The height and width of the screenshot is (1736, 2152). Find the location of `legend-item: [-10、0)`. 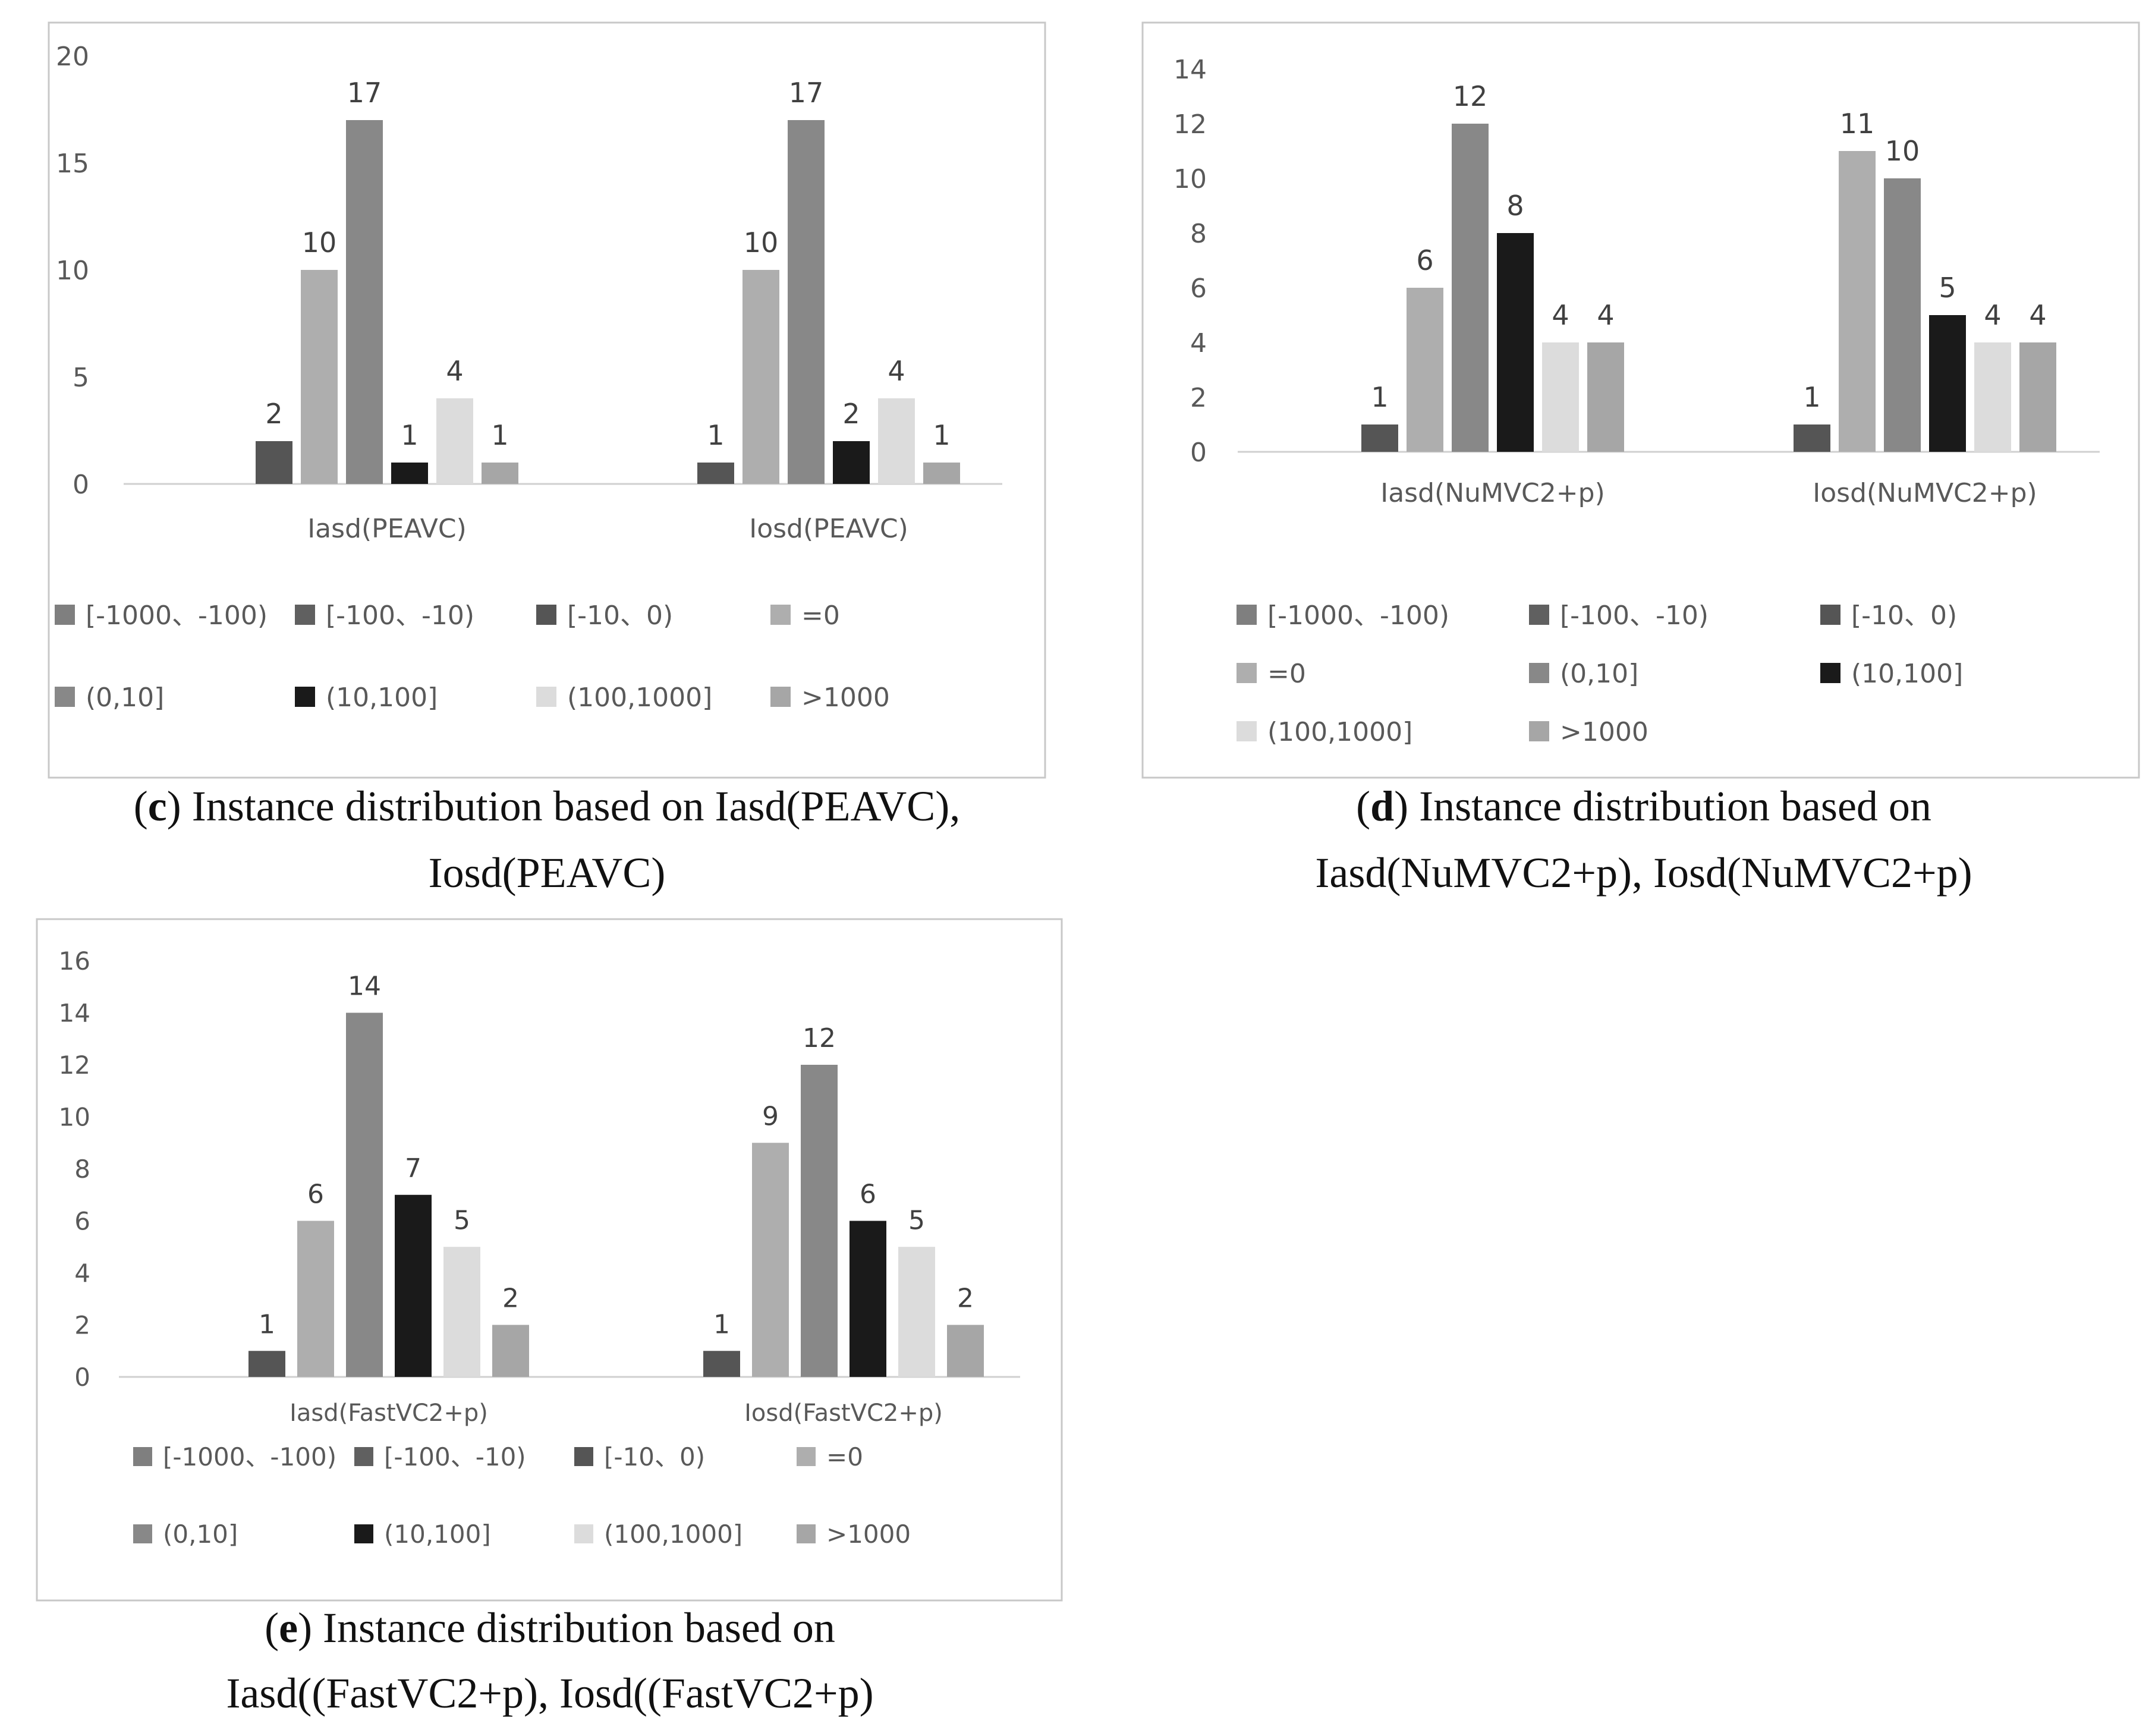

legend-item: [-10、0) is located at coordinates (639, 1456).